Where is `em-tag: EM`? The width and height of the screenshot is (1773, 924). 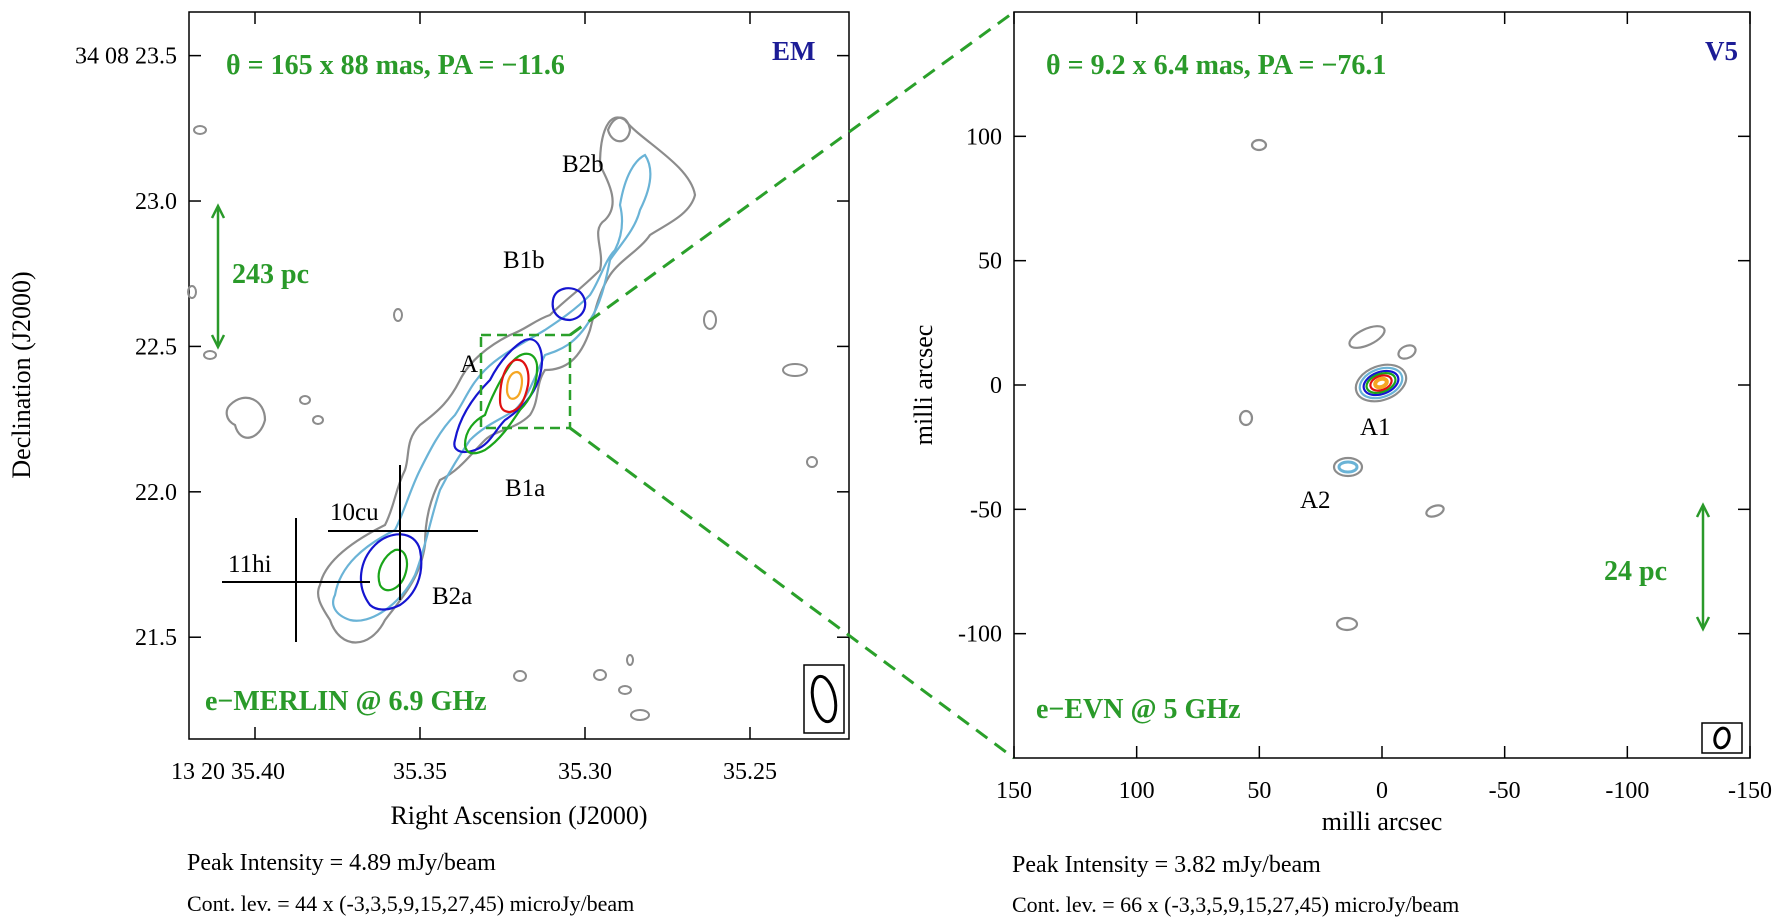 em-tag: EM is located at coordinates (794, 51).